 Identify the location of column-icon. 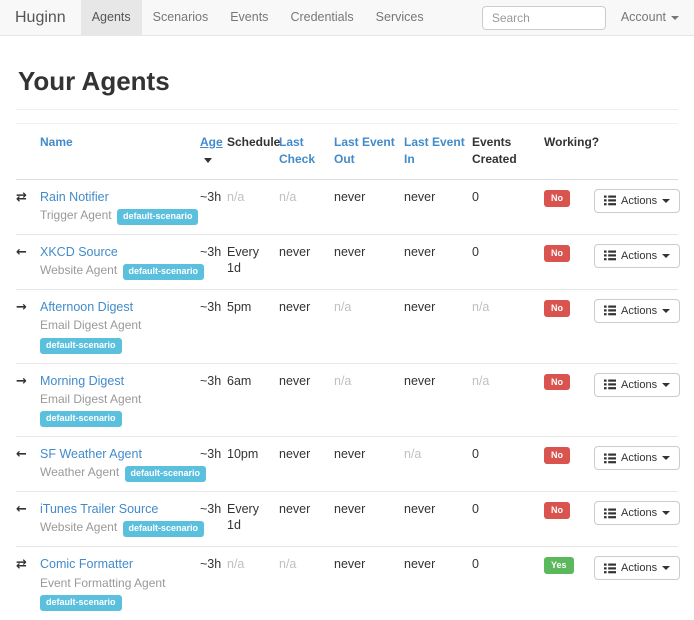
(28, 151).